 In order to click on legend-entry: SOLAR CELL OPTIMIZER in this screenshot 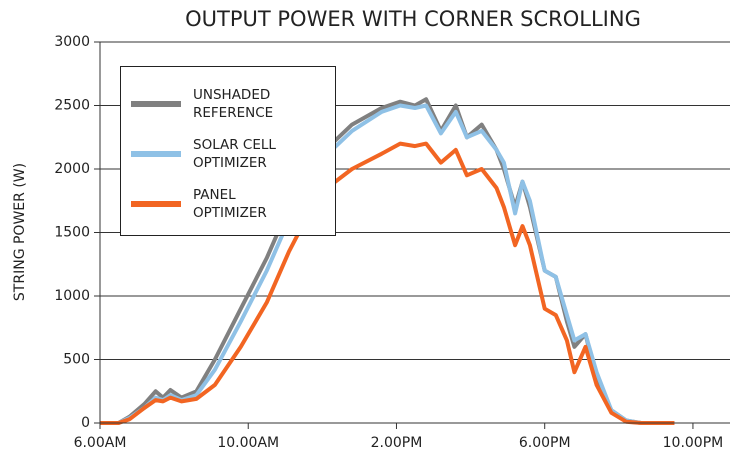, I will do `click(233, 154)`.